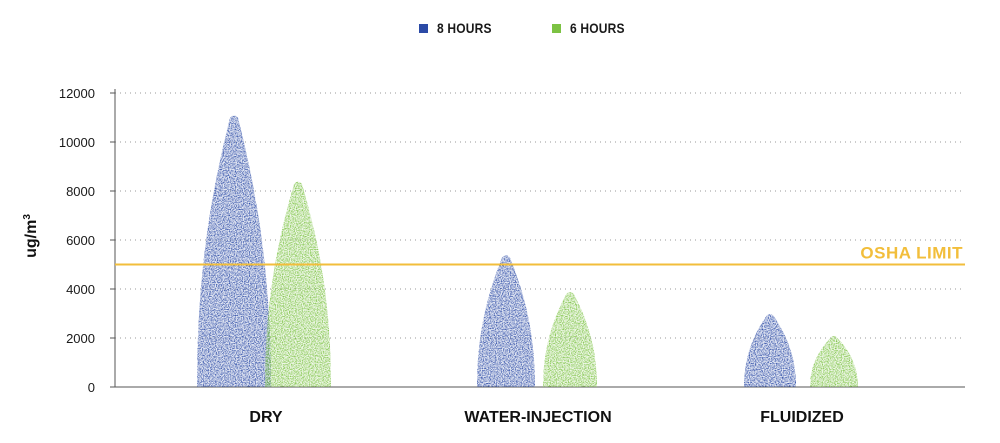 This screenshot has height=443, width=1000. Describe the element at coordinates (537, 417) in the screenshot. I see `category-label-water-injection: WATER-INJECTION` at that location.